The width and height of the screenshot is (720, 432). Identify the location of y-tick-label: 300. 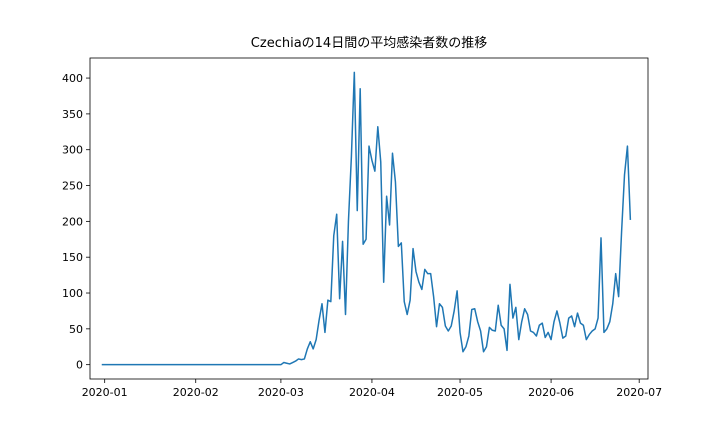
(72, 150).